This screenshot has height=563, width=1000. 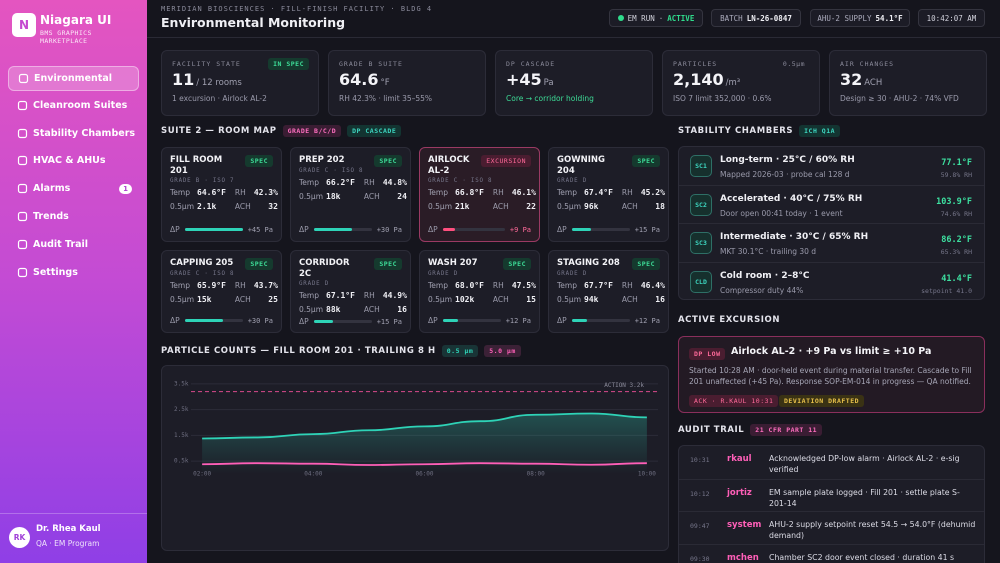 What do you see at coordinates (350, 161) in the screenshot?
I see `room-head: PREP 202 SPEC` at bounding box center [350, 161].